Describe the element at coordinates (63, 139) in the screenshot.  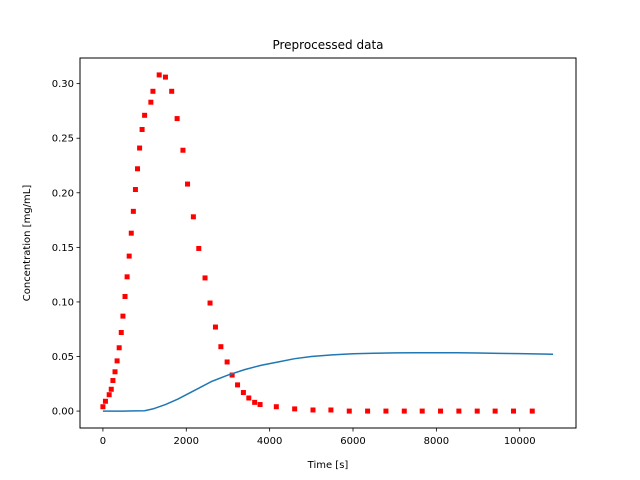
I see `y-tick-label: 0.25` at that location.